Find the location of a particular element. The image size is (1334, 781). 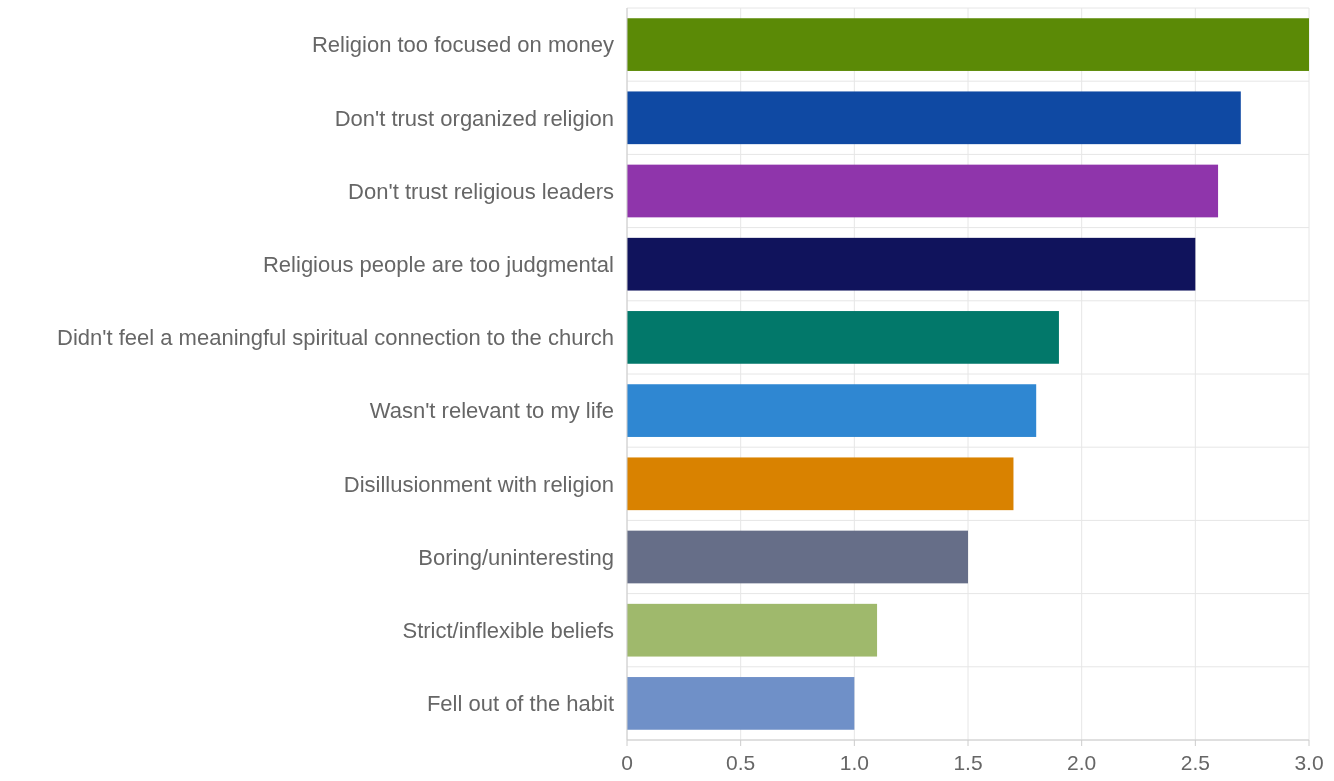

x-tick-label: 0.5 is located at coordinates (741, 762).